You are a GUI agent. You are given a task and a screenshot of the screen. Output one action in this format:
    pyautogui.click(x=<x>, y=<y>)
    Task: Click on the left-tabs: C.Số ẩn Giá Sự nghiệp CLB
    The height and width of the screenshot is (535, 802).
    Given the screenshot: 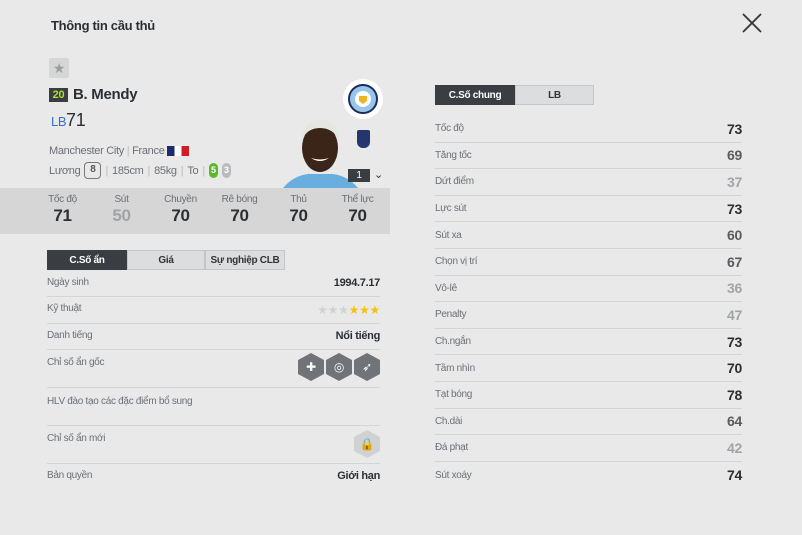 What is the action you would take?
    pyautogui.click(x=166, y=260)
    